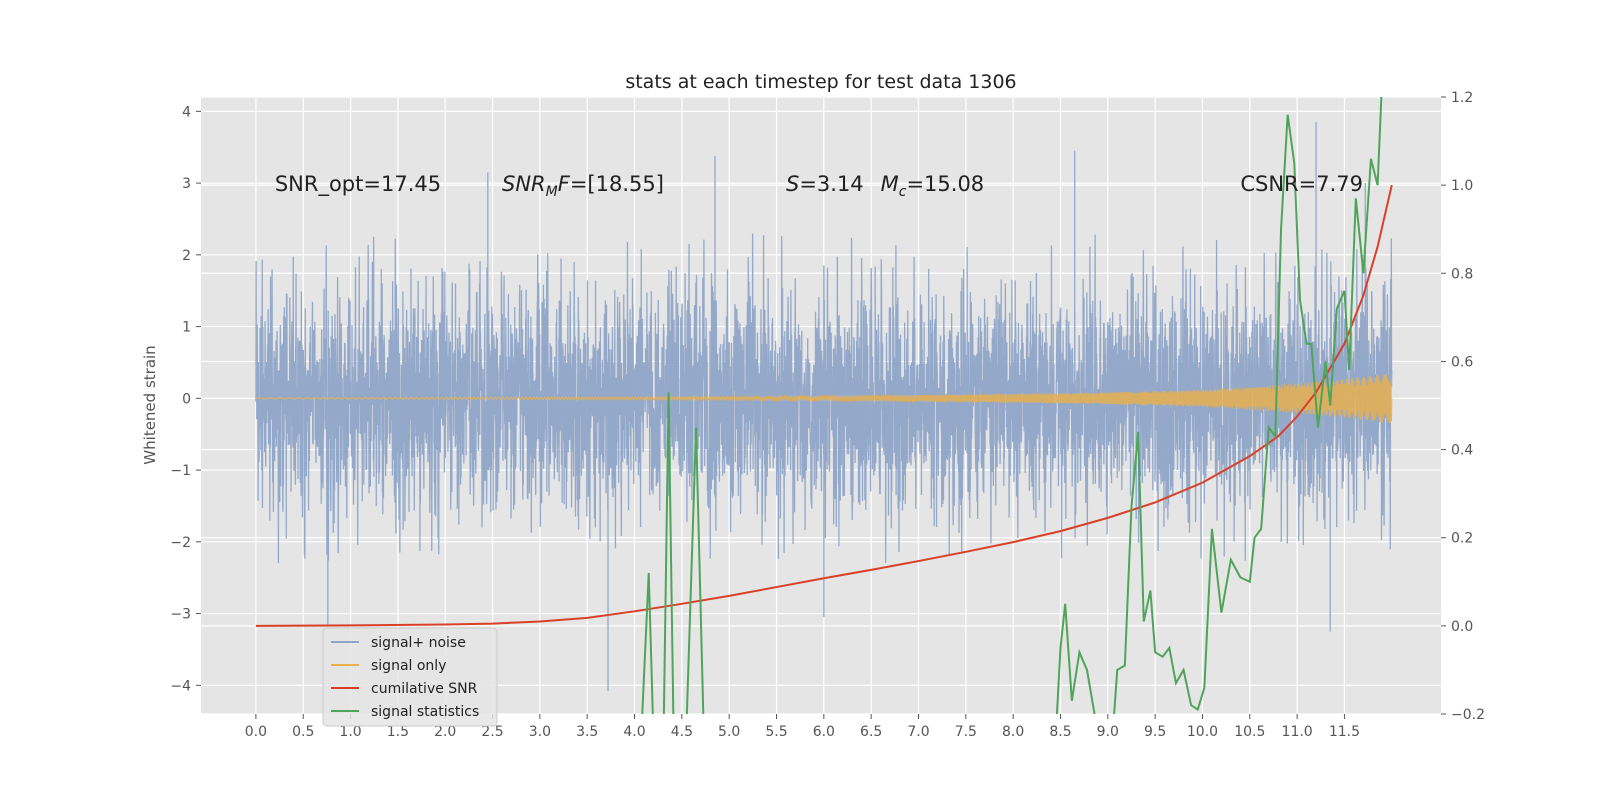 The width and height of the screenshot is (1600, 800). I want to click on legend-entry: cumilative SNR, so click(424, 689).